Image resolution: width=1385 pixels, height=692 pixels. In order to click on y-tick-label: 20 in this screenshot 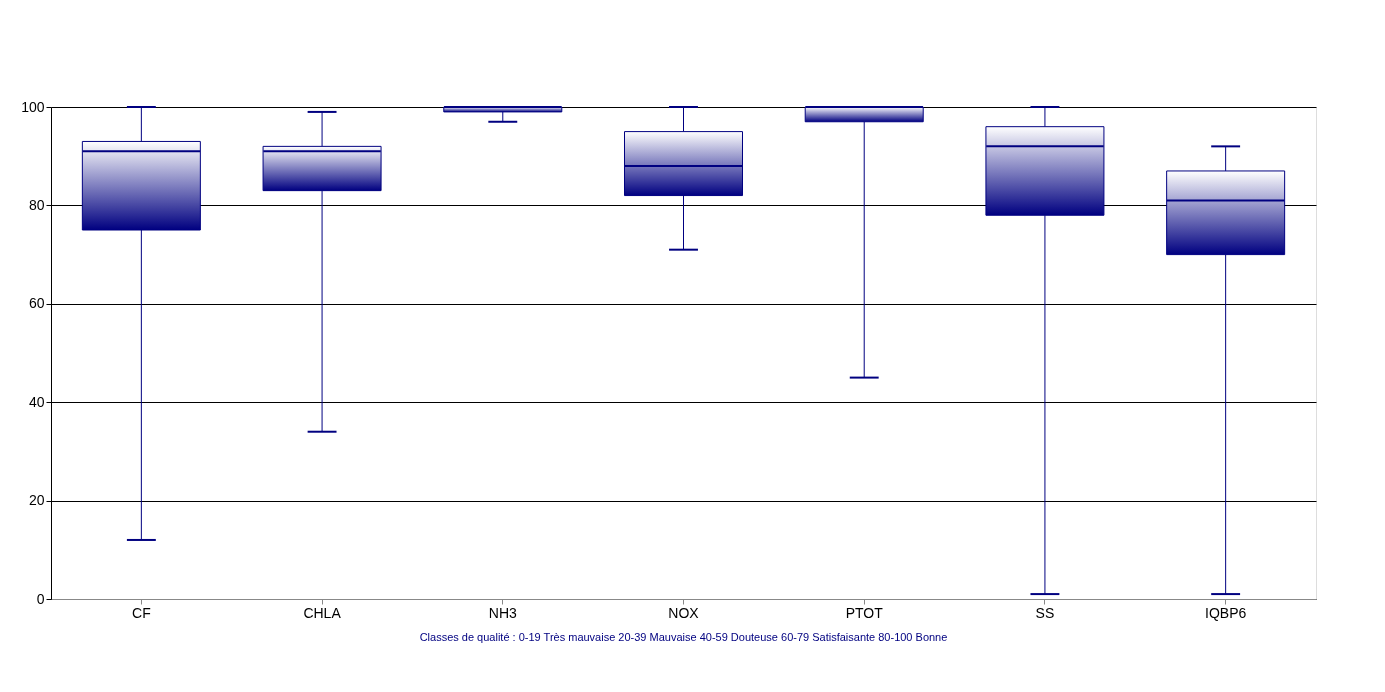, I will do `click(36, 500)`.